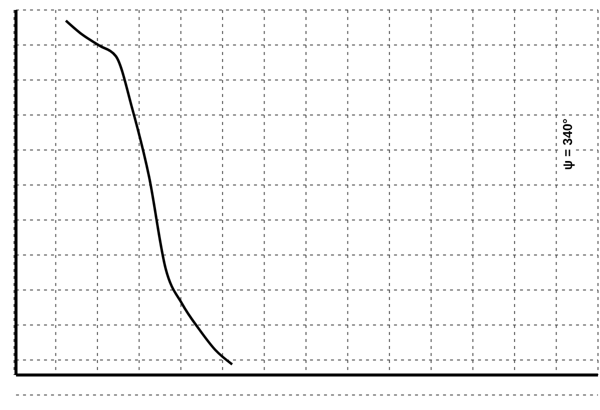 Image resolution: width=600 pixels, height=410 pixels. Describe the element at coordinates (567, 144) in the screenshot. I see `annotation: ψ = 340°` at that location.